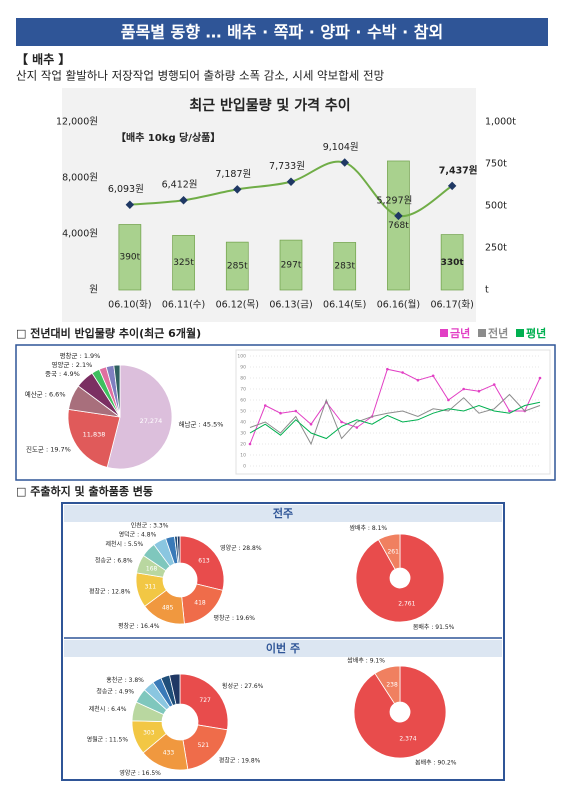  What do you see at coordinates (487, 290) in the screenshot?
I see `y2-tick-label: t` at bounding box center [487, 290].